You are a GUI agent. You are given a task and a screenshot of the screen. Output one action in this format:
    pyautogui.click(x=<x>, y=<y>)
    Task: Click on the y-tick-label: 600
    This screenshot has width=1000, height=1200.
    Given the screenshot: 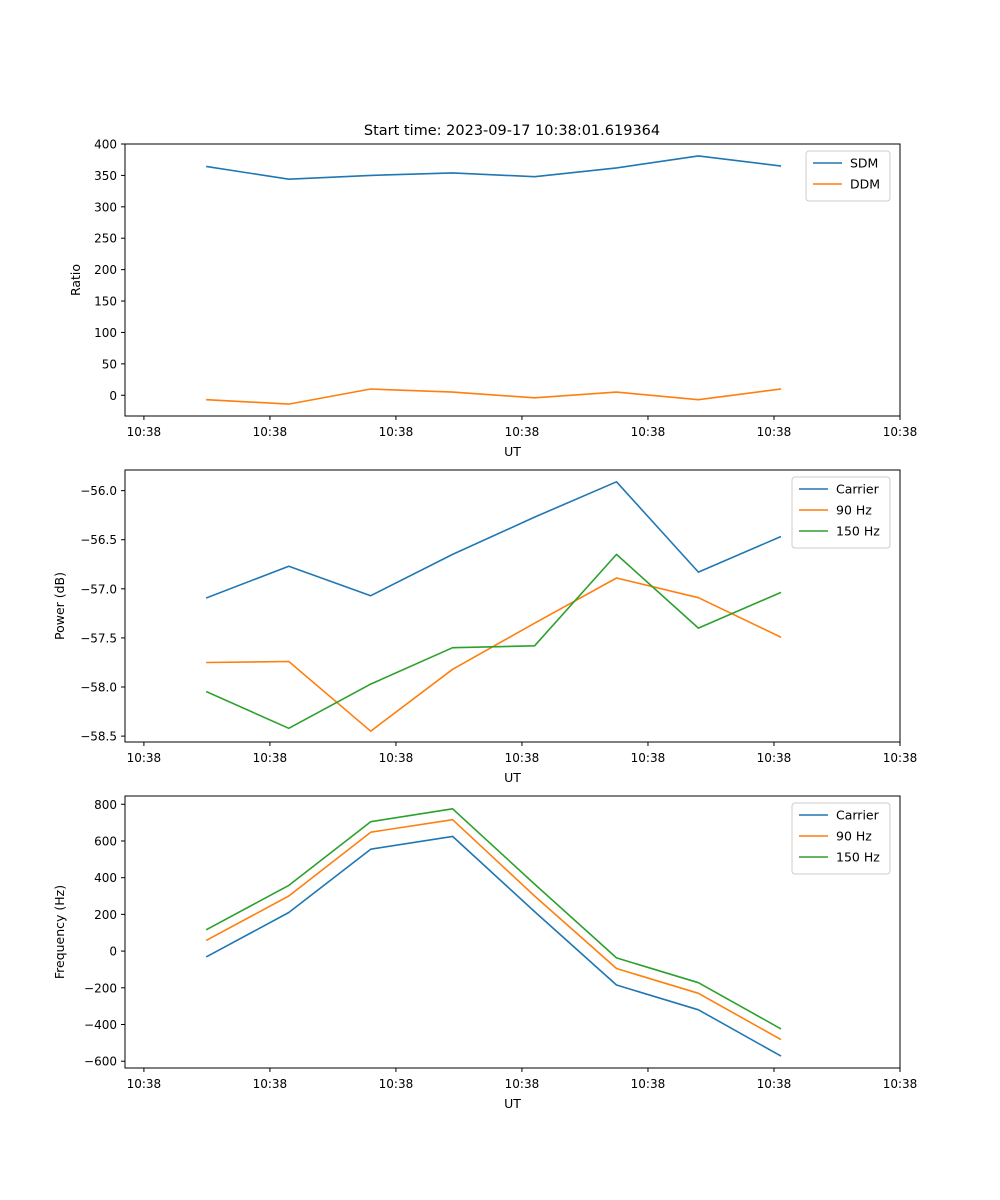 What is the action you would take?
    pyautogui.click(x=105, y=841)
    